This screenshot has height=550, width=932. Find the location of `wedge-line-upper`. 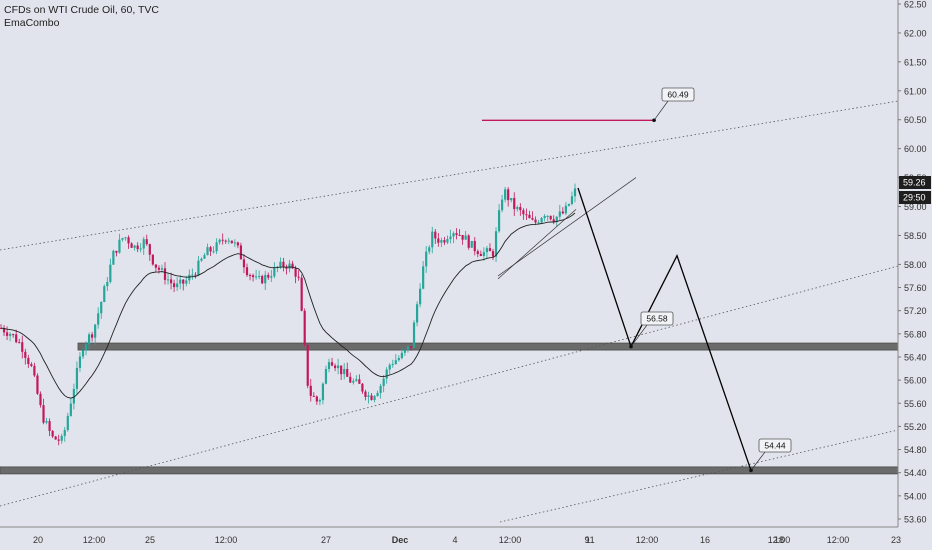

wedge-line-upper is located at coordinates (567, 227).